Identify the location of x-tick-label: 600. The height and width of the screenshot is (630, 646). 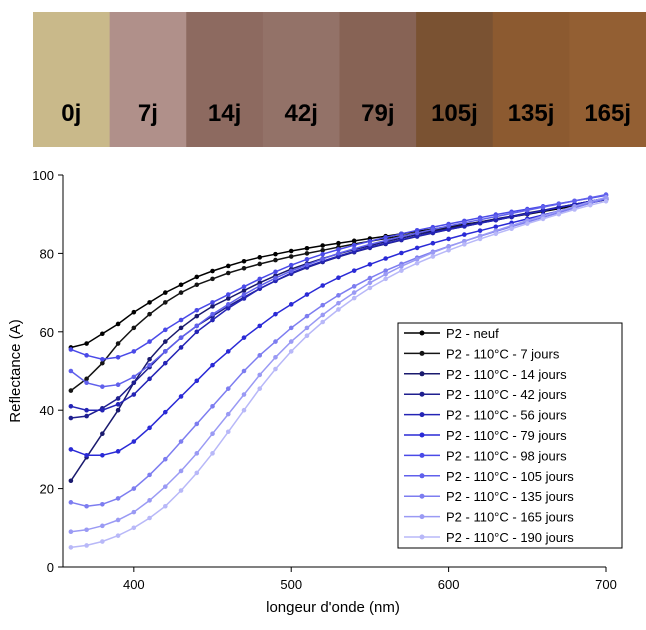
(449, 584).